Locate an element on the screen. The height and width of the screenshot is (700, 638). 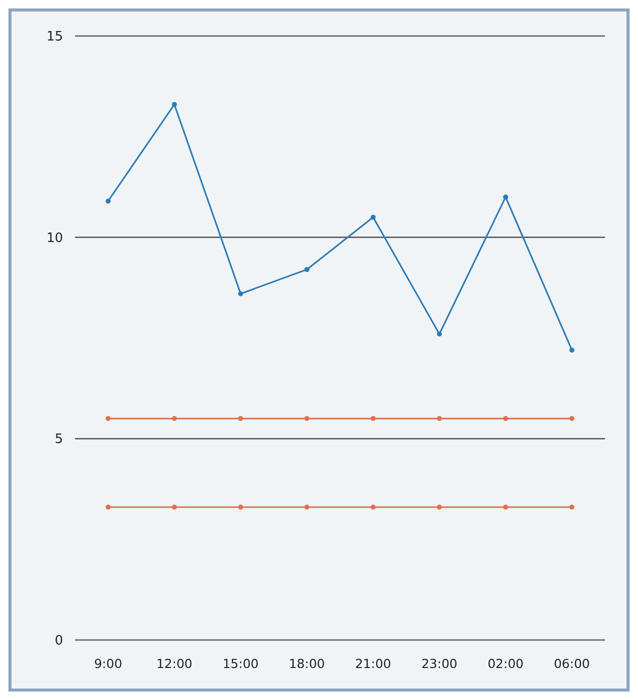
x-tick-label: 12:00 is located at coordinates (174, 663).